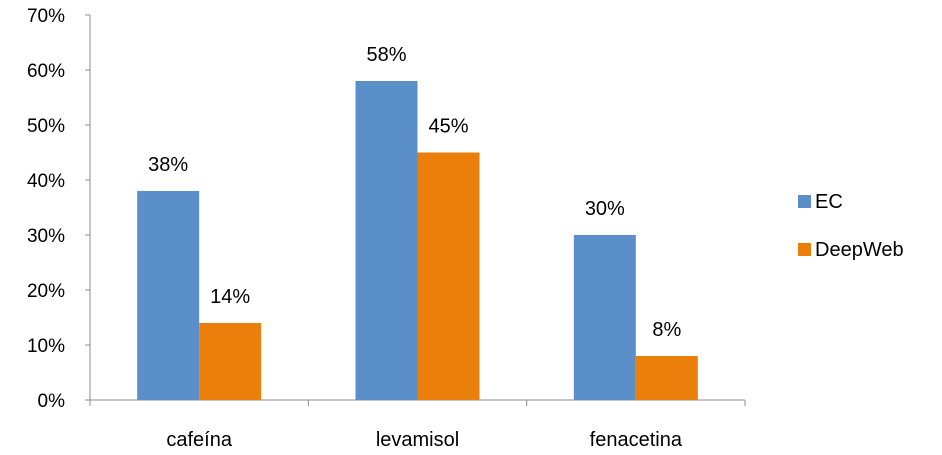 The height and width of the screenshot is (455, 942). What do you see at coordinates (46, 181) in the screenshot?
I see `y-tick-label: 40%` at bounding box center [46, 181].